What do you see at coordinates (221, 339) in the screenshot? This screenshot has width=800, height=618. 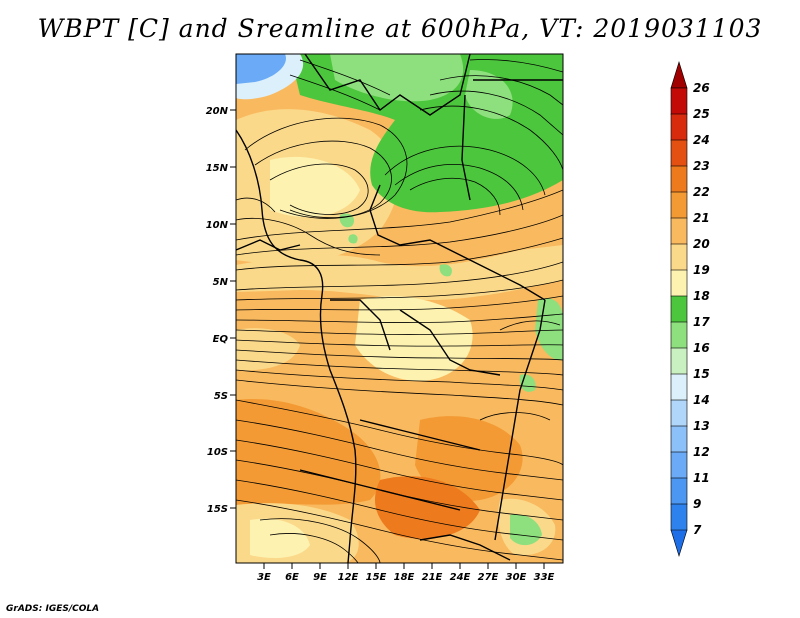 I see `lat-tick-label: EQ` at bounding box center [221, 339].